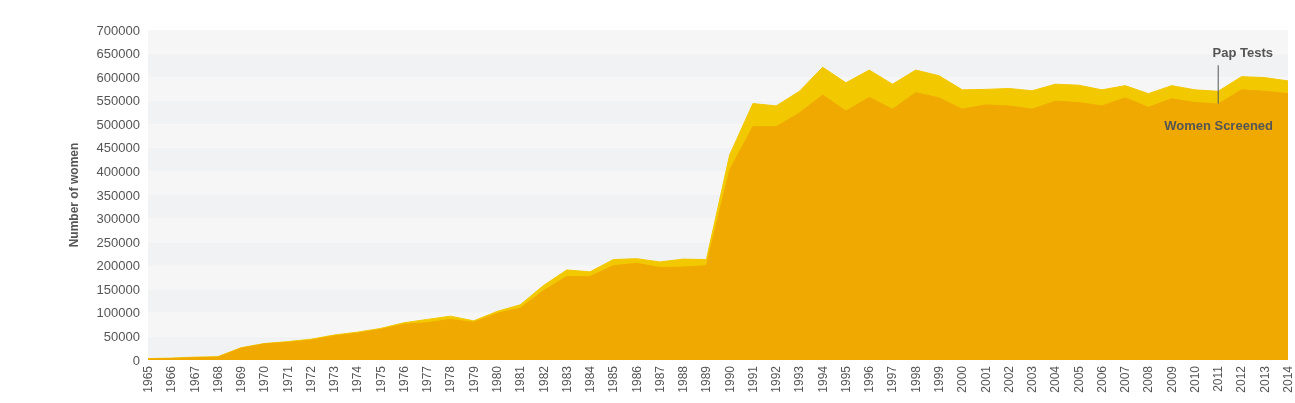  Describe the element at coordinates (659, 379) in the screenshot. I see `x-tick-label: 1987` at that location.